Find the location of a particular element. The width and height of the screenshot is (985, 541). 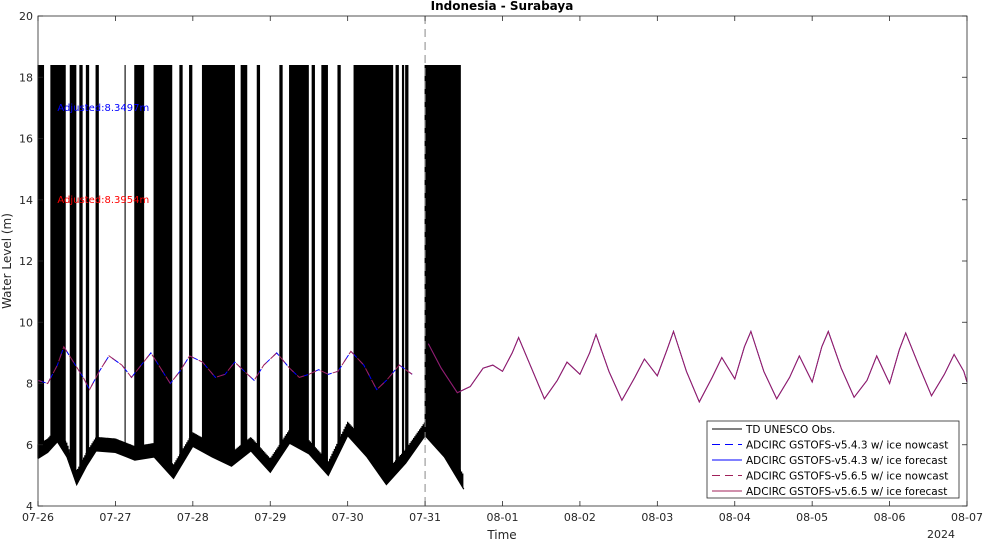

y-tick-label: 6 is located at coordinates (29, 445).